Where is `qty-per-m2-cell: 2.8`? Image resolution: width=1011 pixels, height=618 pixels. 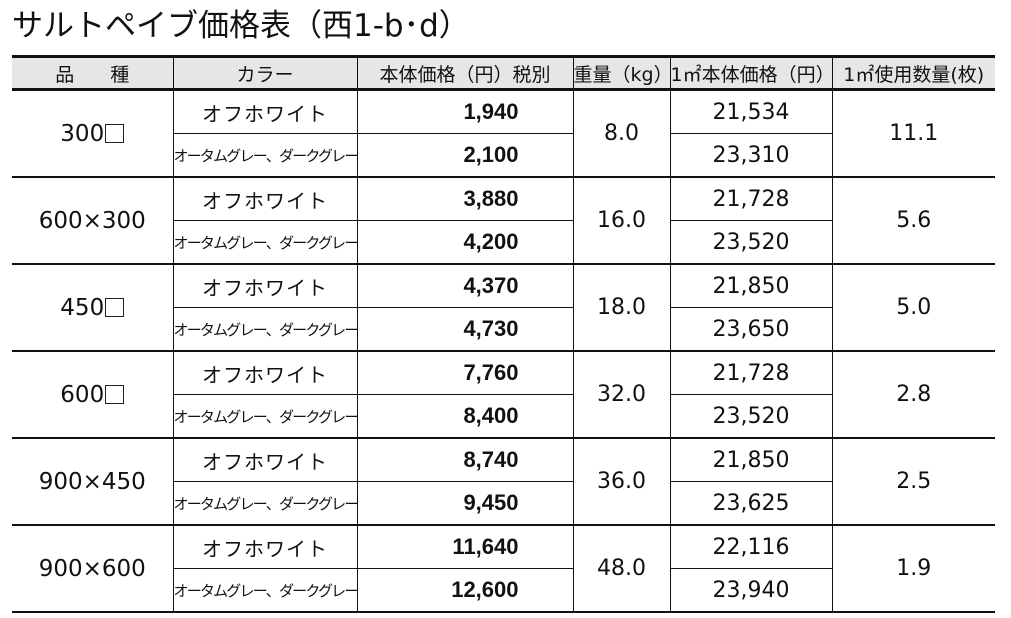 qty-per-m2-cell: 2.8 is located at coordinates (913, 394).